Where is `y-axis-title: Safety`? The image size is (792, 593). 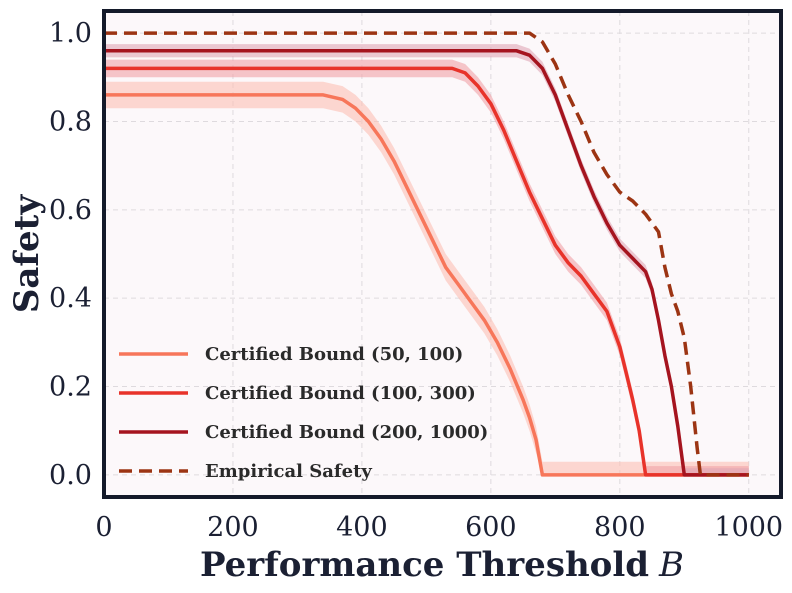 y-axis-title: Safety is located at coordinates (27, 254).